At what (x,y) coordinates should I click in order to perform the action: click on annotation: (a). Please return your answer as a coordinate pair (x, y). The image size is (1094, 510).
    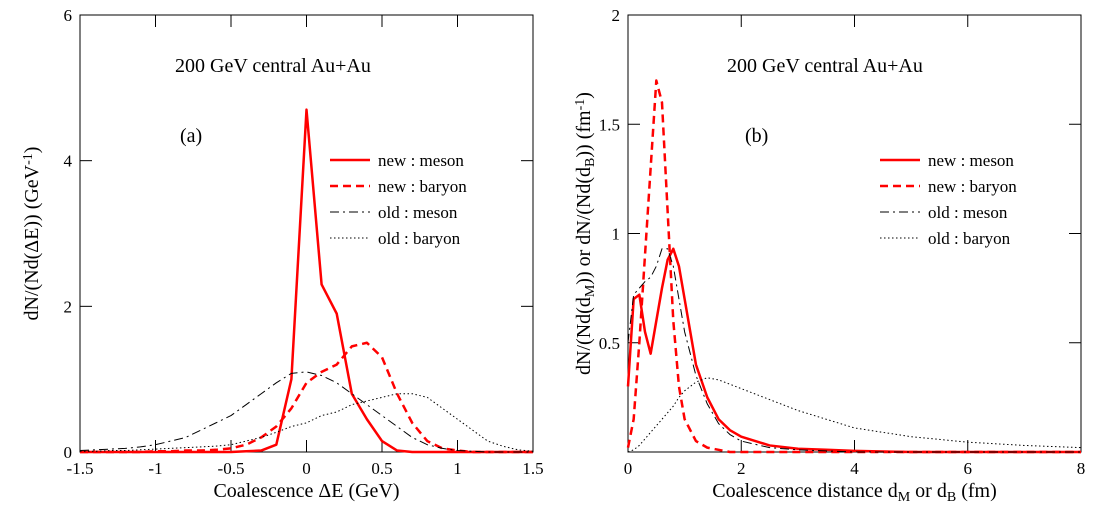
    Looking at the image, I should click on (191, 136).